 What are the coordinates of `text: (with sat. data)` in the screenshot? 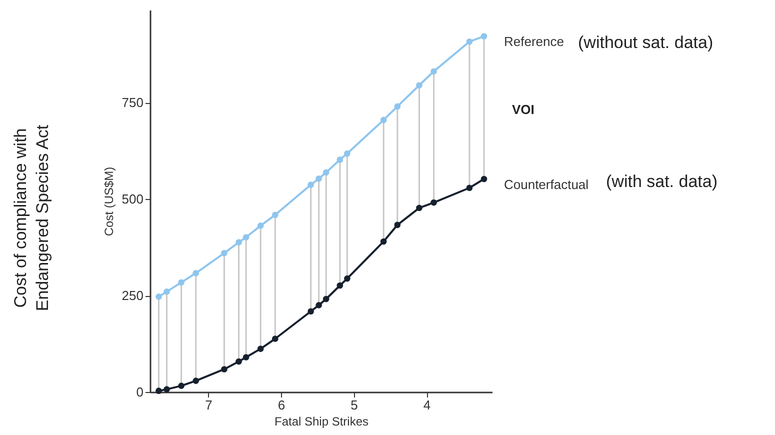 It's located at (662, 181).